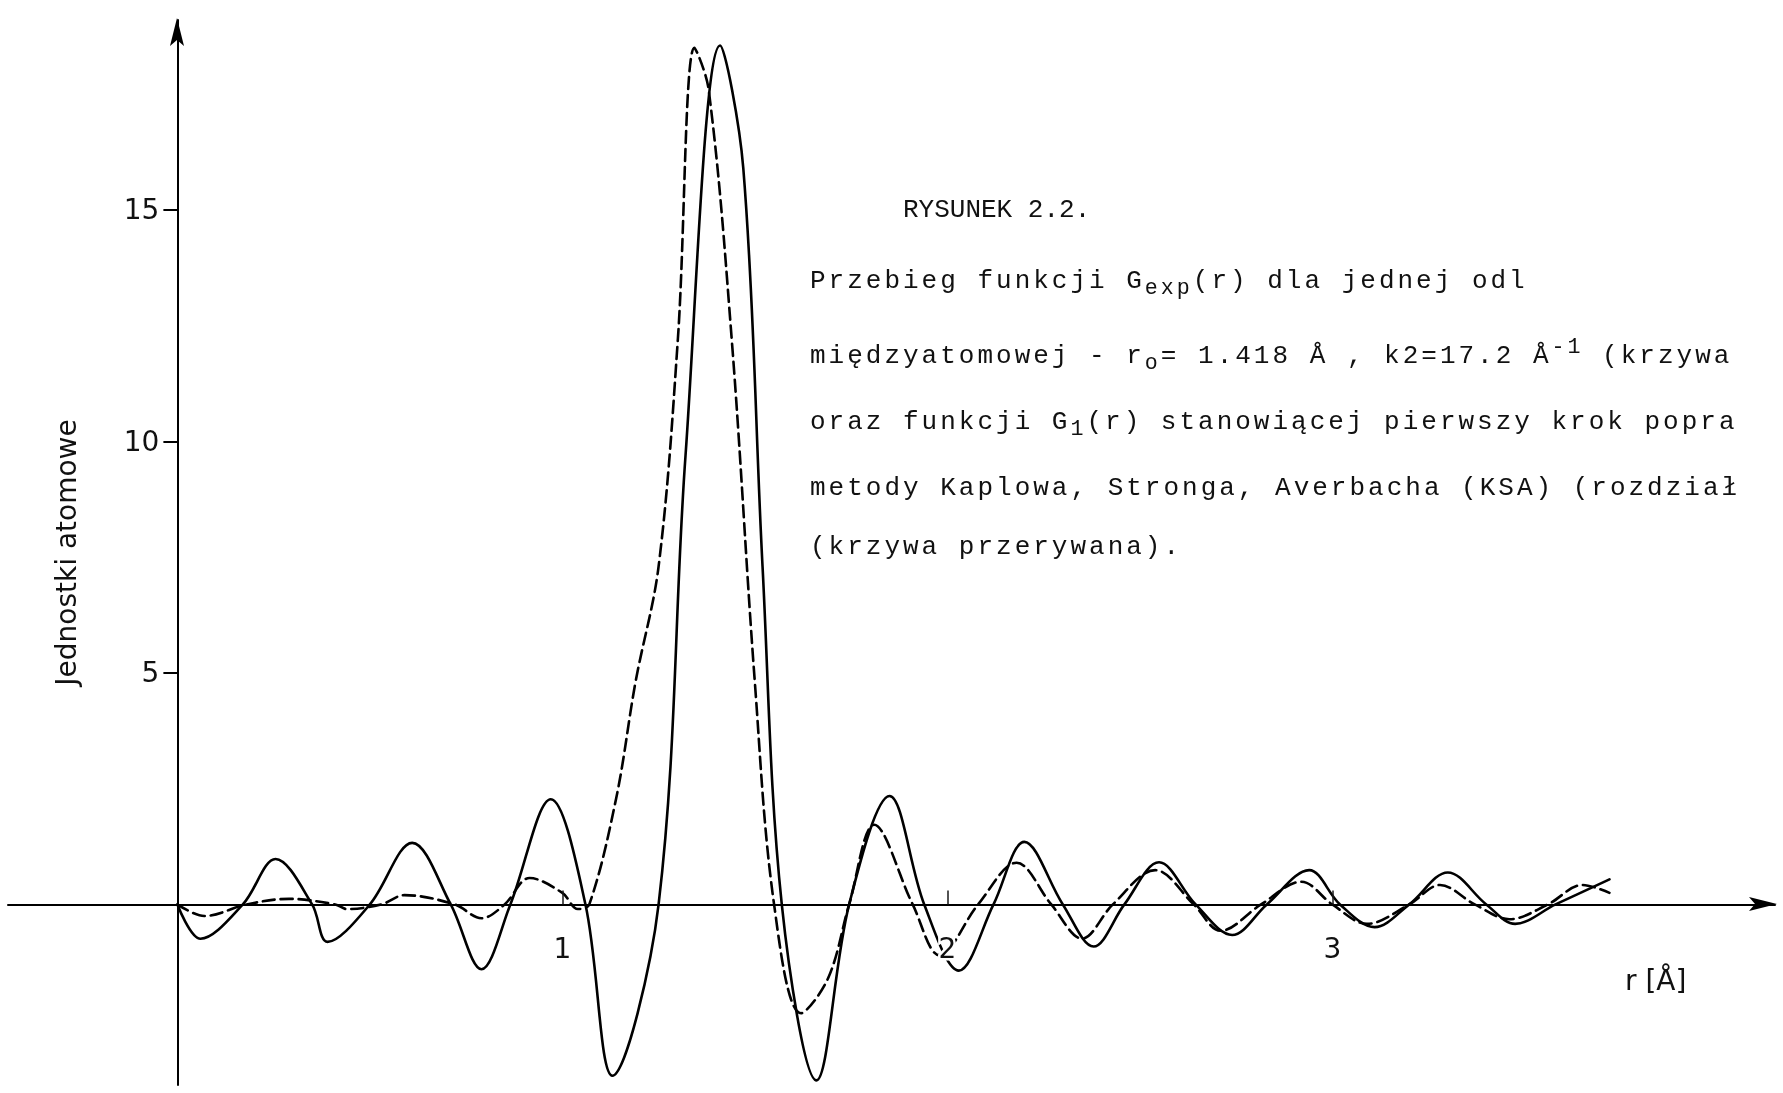 The height and width of the screenshot is (1093, 1783). Describe the element at coordinates (141, 441) in the screenshot. I see `y-tick-label: 10` at that location.